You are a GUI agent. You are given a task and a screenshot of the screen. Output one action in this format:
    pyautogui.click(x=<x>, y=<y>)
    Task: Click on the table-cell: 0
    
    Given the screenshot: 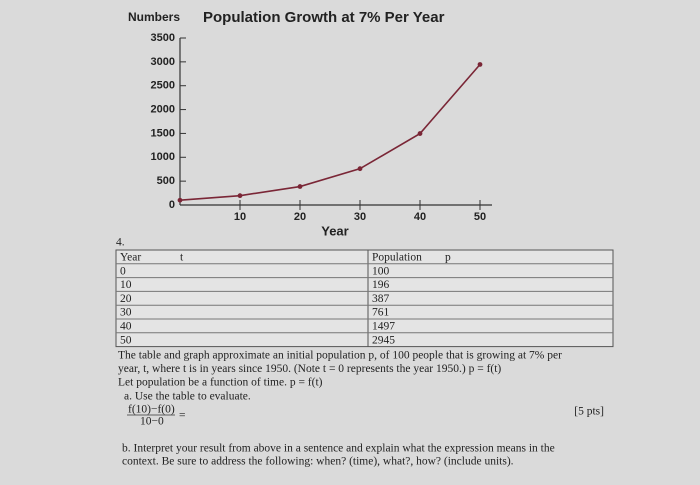 What is the action you would take?
    pyautogui.click(x=123, y=271)
    